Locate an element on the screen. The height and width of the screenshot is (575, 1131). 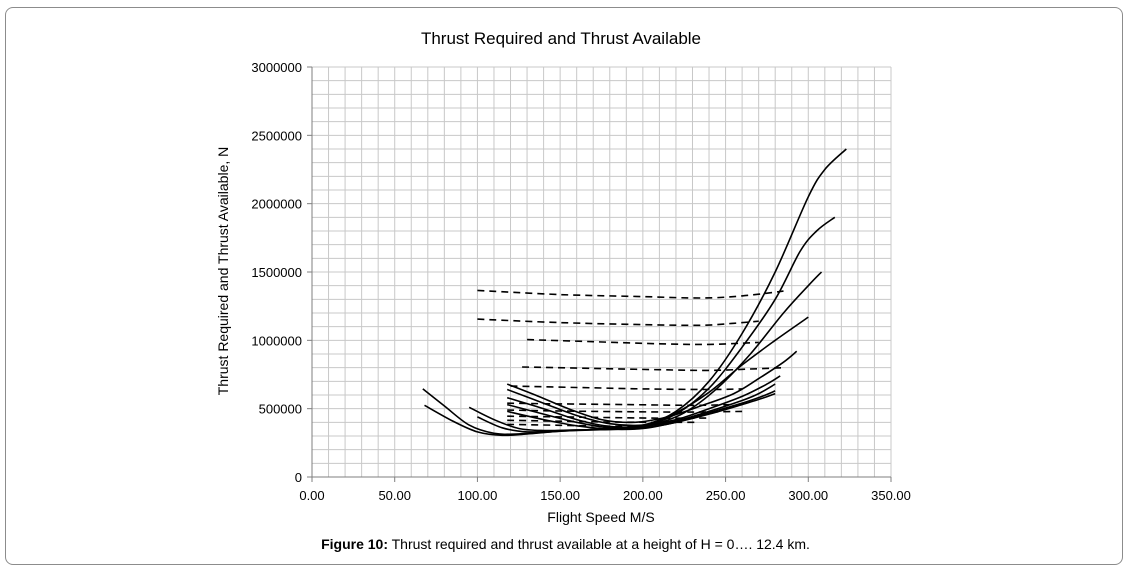
x-tick-label: 0.00 is located at coordinates (311, 495).